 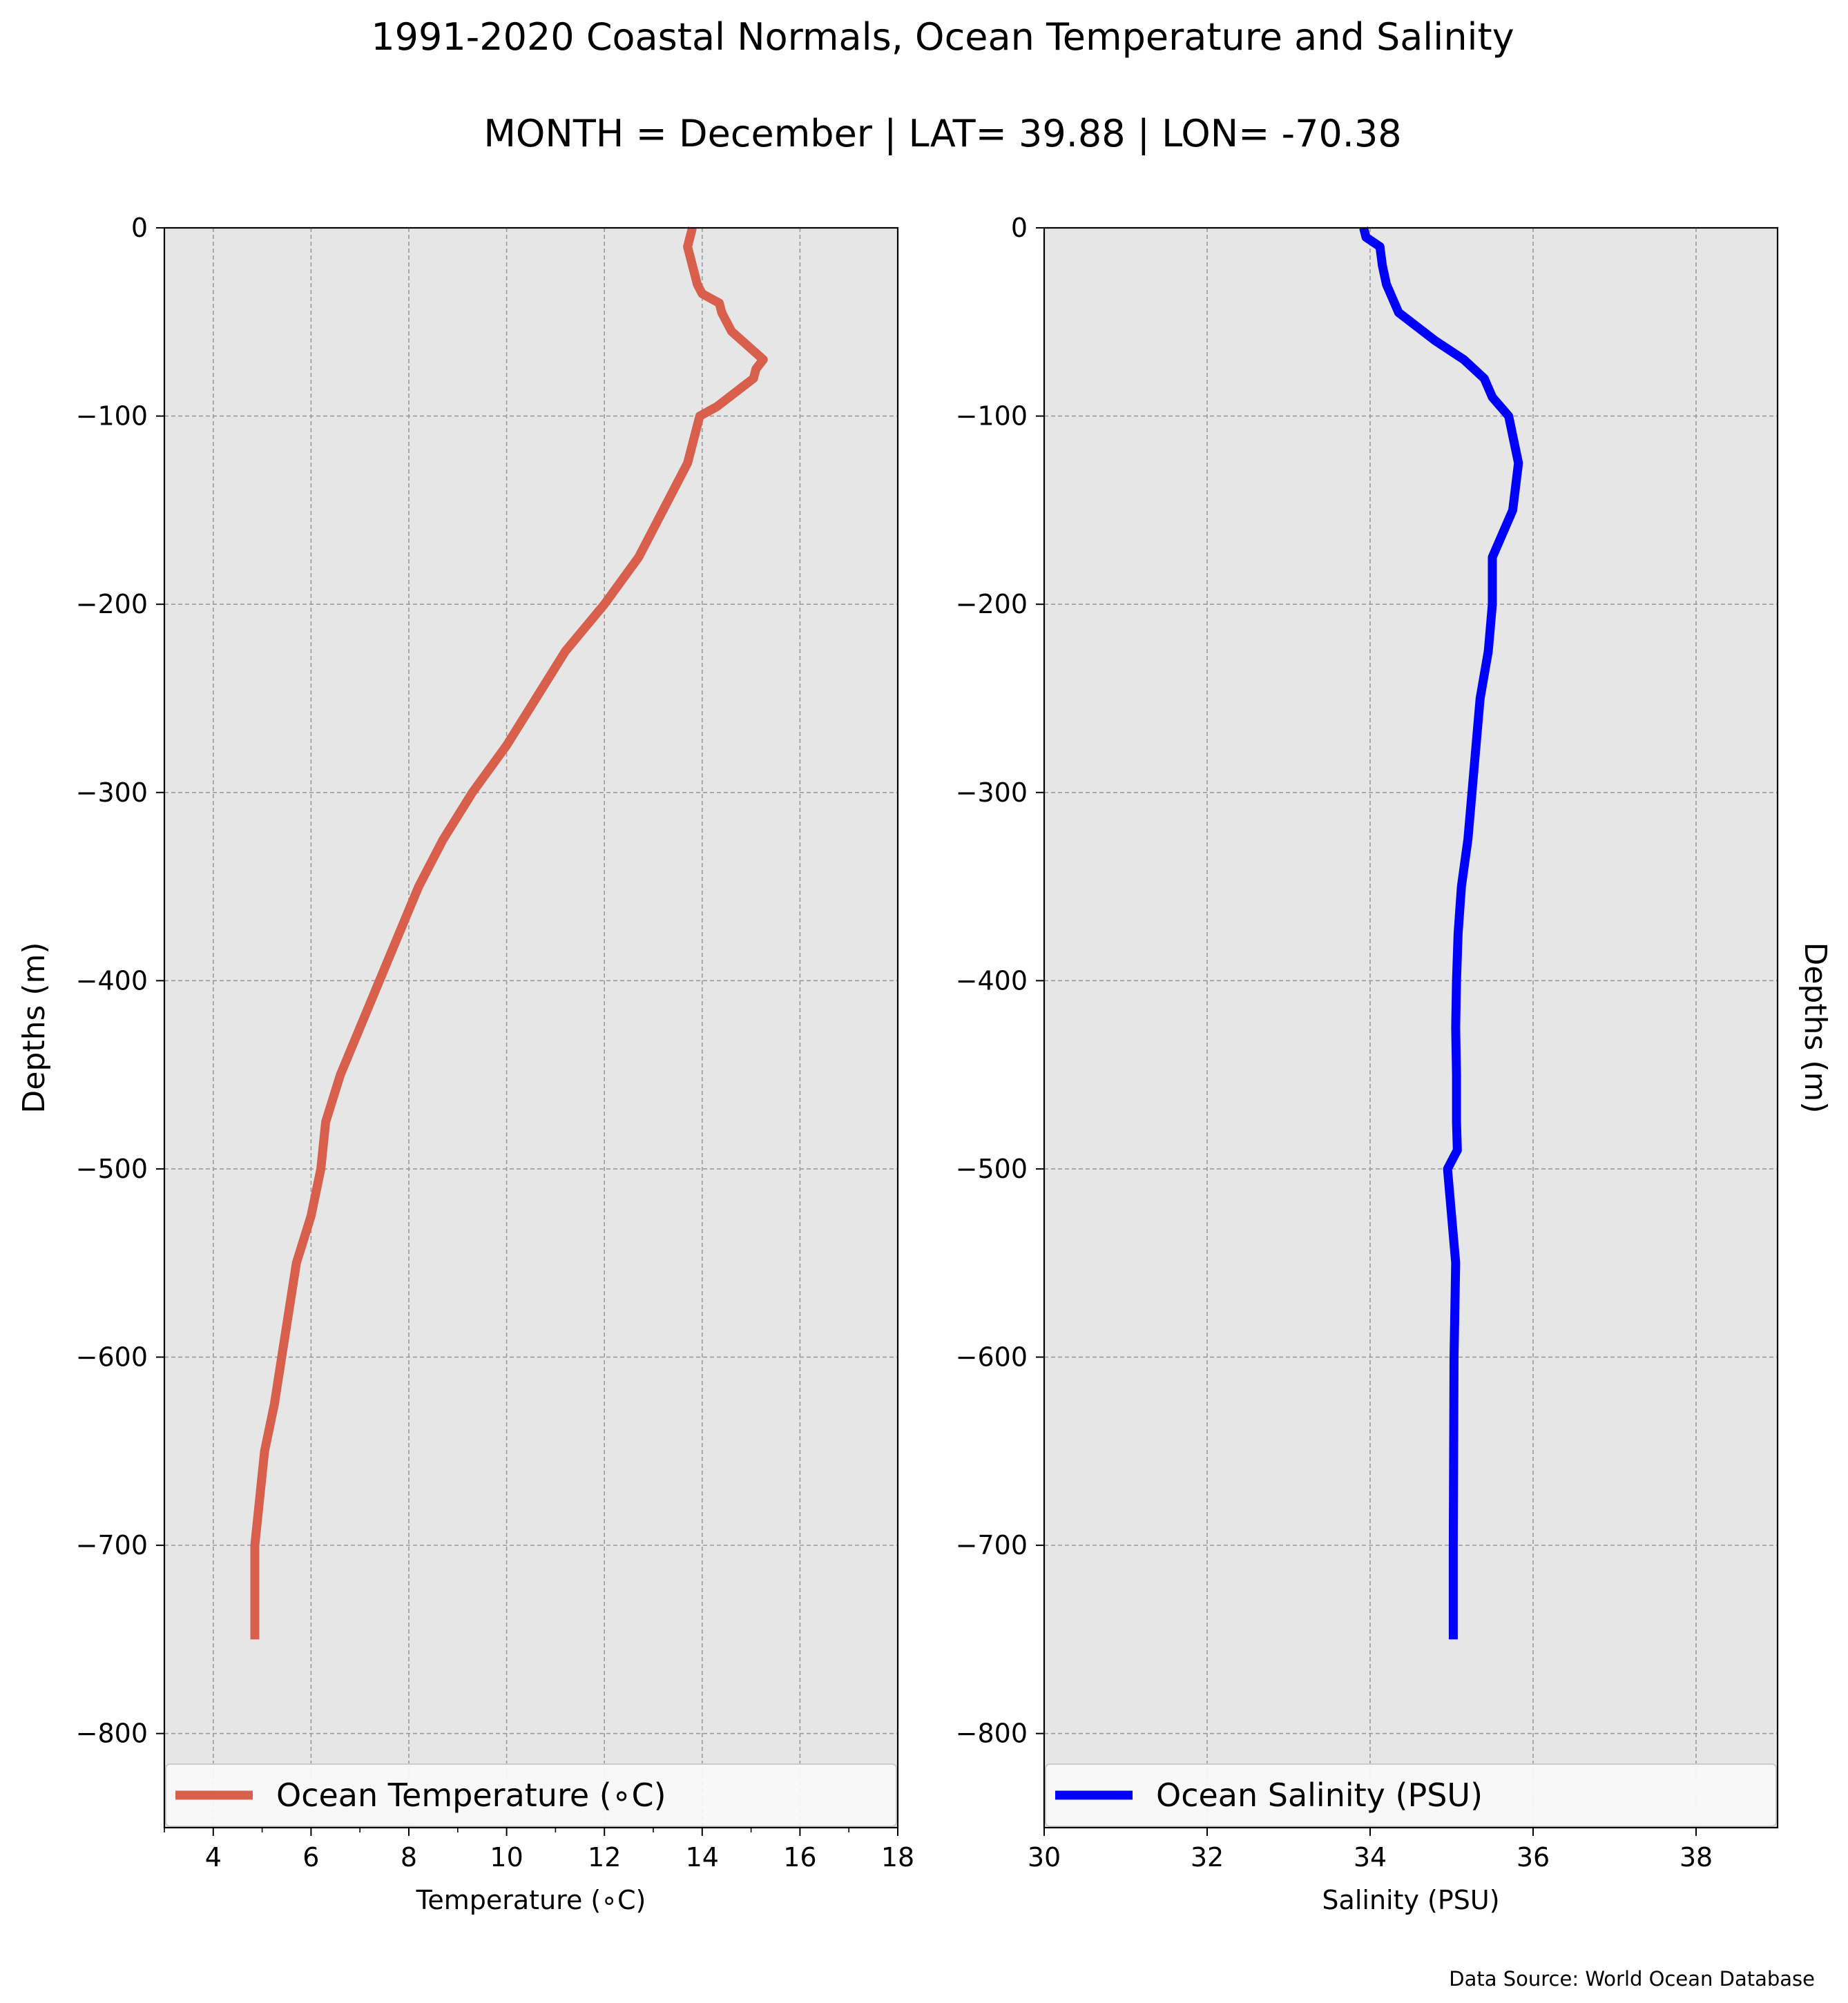 I want to click on x-tick-label: 30, so click(x=1044, y=1857).